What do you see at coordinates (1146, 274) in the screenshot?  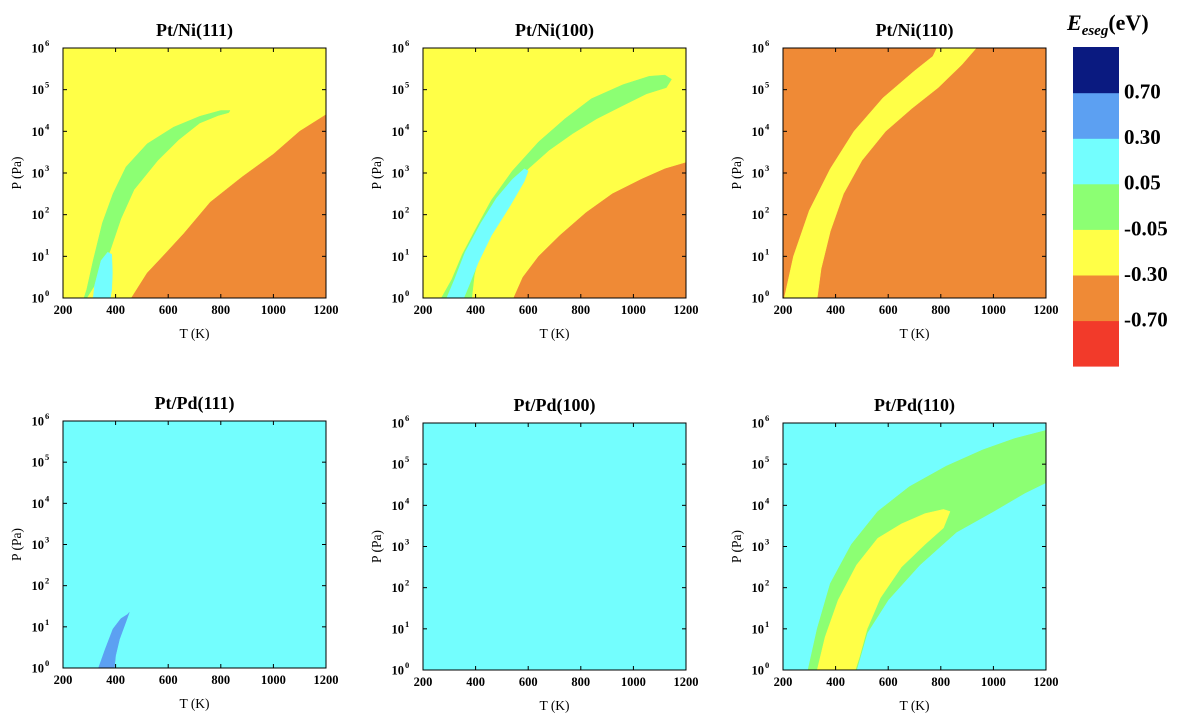 I see `colorbar-tick-label: -0.30` at bounding box center [1146, 274].